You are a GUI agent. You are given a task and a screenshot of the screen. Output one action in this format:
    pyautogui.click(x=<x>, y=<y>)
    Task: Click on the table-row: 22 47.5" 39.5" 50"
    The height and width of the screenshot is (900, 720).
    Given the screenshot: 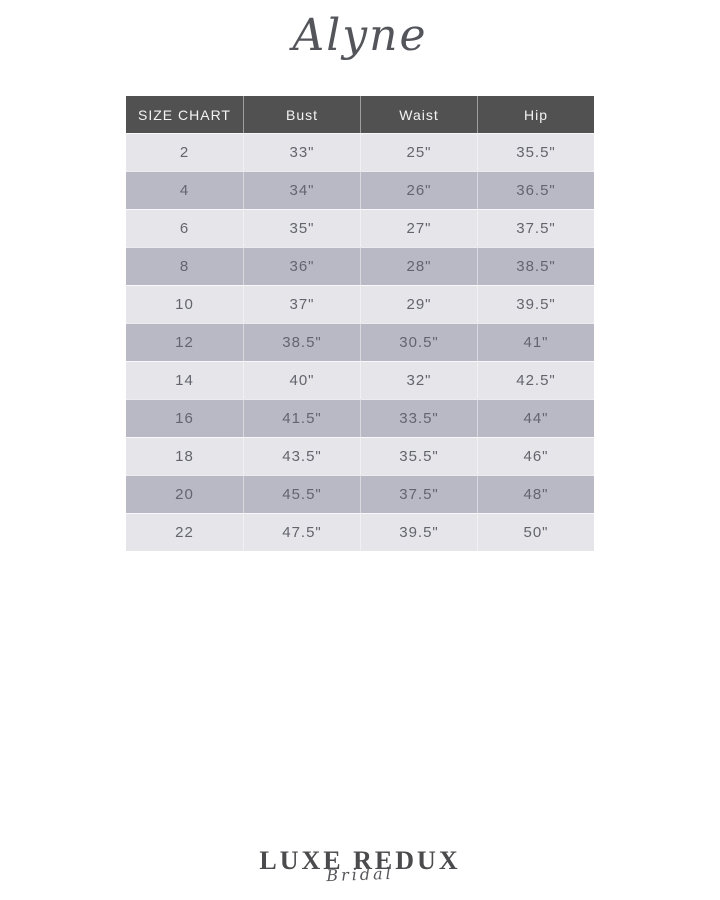 What is the action you would take?
    pyautogui.click(x=360, y=532)
    